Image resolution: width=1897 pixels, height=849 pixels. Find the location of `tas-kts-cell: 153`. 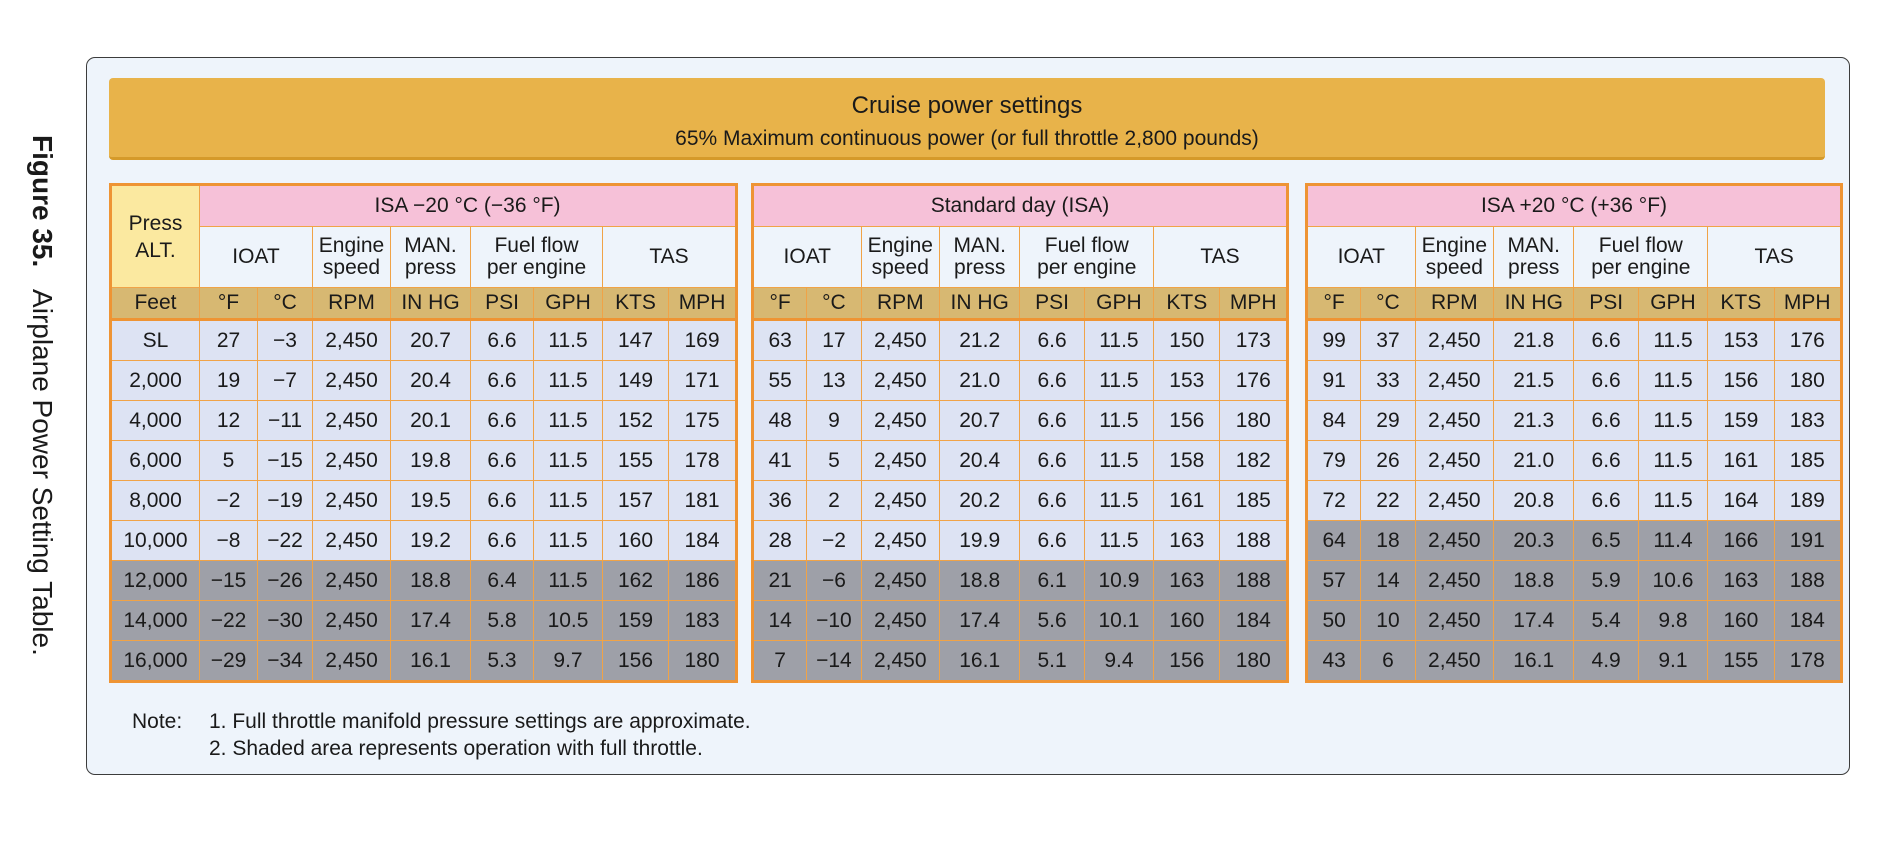

tas-kts-cell: 153 is located at coordinates (1741, 340).